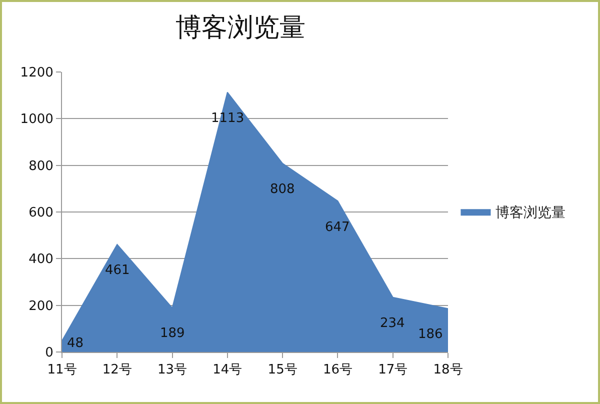 The image size is (600, 404). I want to click on x-tick-label: 14号, so click(227, 370).